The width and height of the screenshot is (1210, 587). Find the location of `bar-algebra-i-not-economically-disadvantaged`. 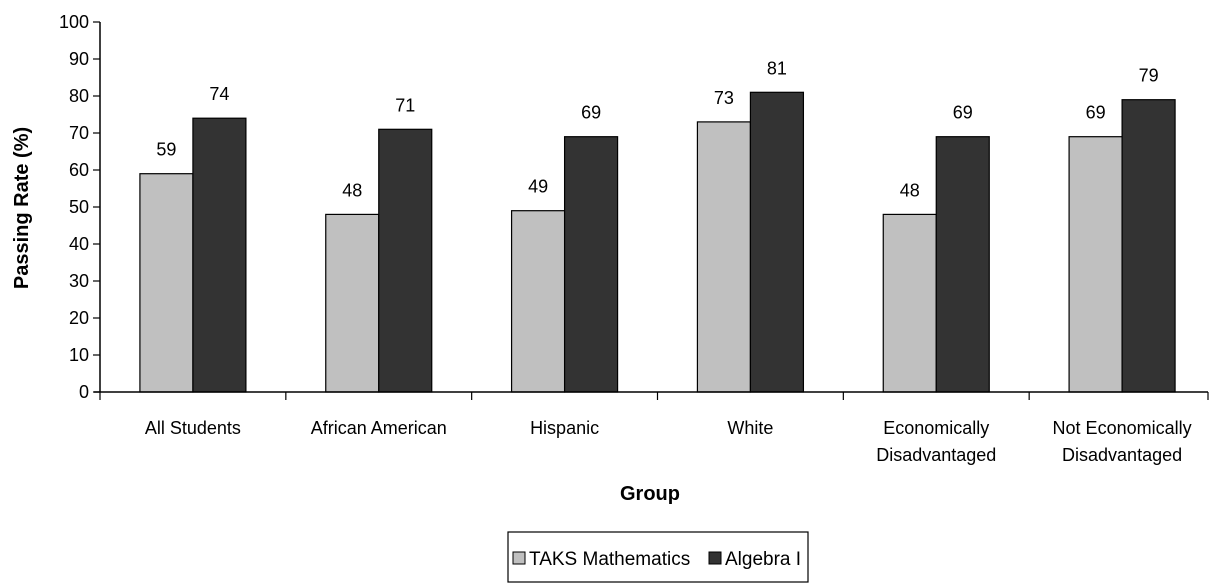

bar-algebra-i-not-economically-disadvantaged is located at coordinates (1148, 246).